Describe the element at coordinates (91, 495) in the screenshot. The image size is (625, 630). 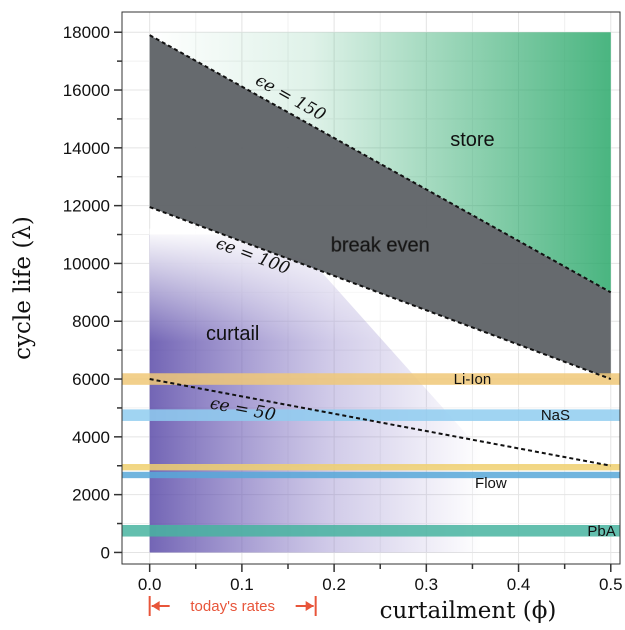
I see `y-tick-label: 2000` at that location.